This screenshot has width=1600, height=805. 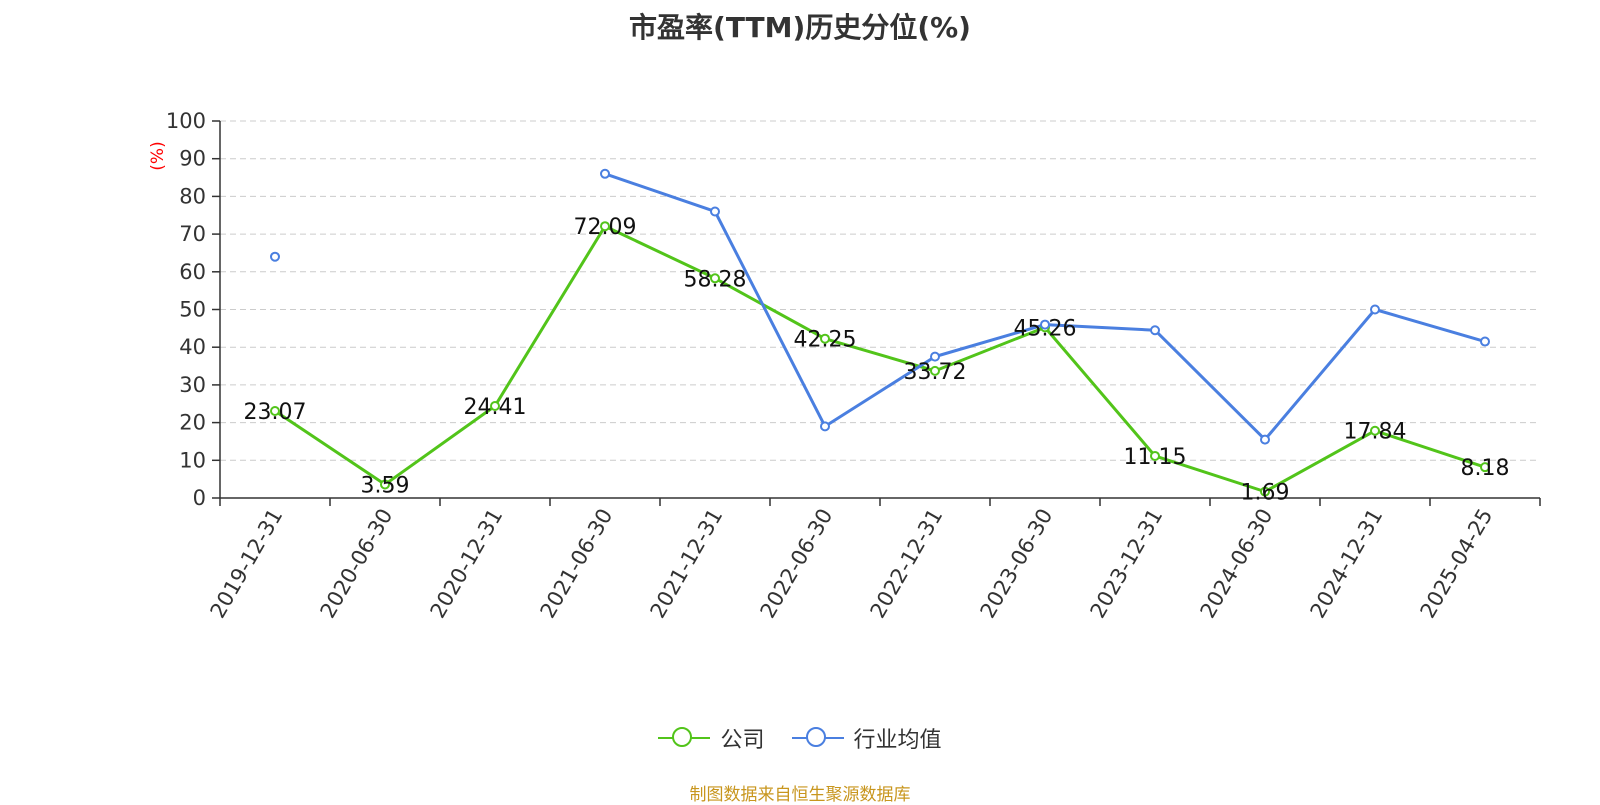 What do you see at coordinates (467, 564) in the screenshot?
I see `x-tick-label: 2020-12-31` at bounding box center [467, 564].